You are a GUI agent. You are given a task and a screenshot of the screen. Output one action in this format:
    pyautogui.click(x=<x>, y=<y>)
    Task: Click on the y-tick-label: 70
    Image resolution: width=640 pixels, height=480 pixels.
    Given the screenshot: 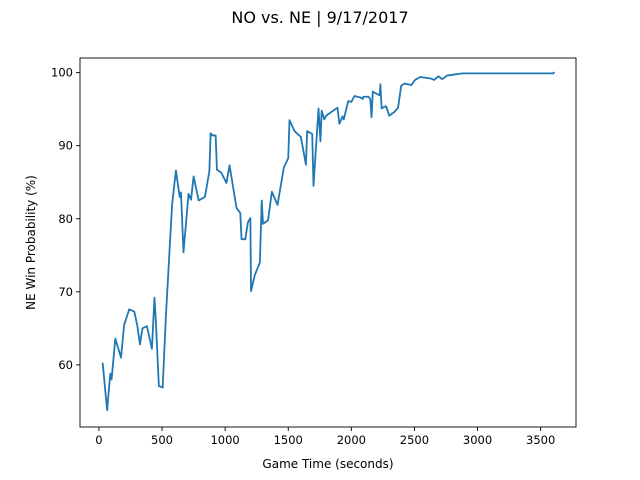 What is the action you would take?
    pyautogui.click(x=65, y=292)
    